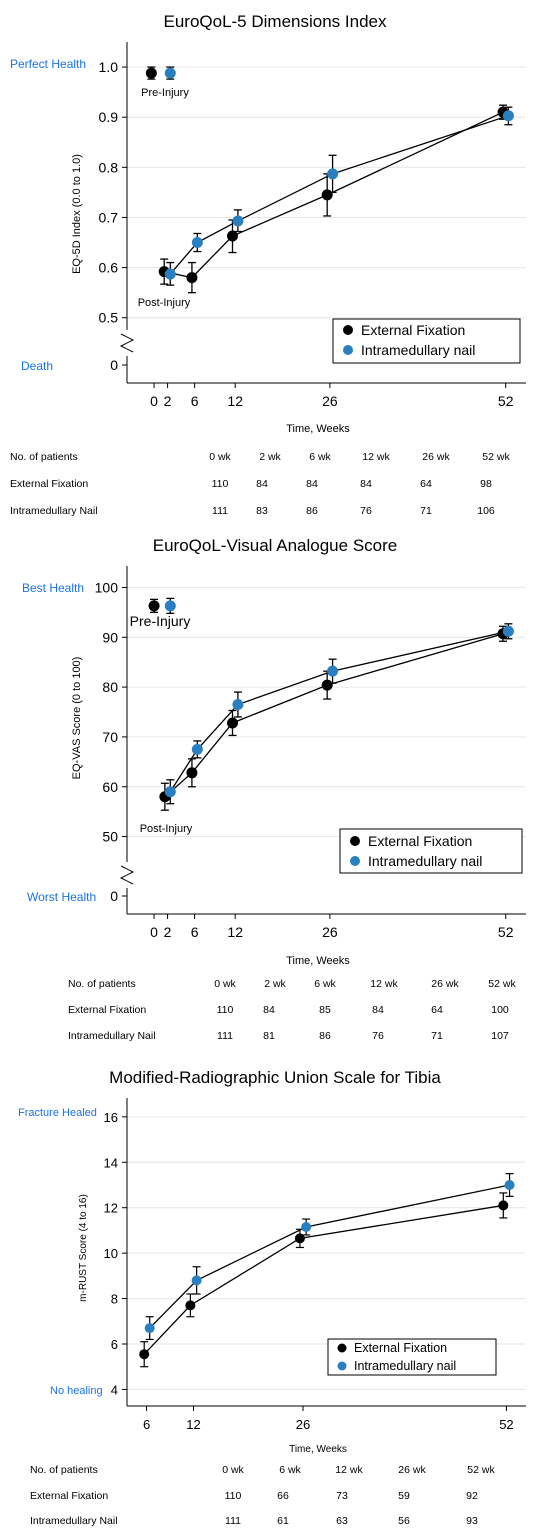 The height and width of the screenshot is (1529, 536). Describe the element at coordinates (109, 268) in the screenshot. I see `y-tick-label: 0.6` at that location.